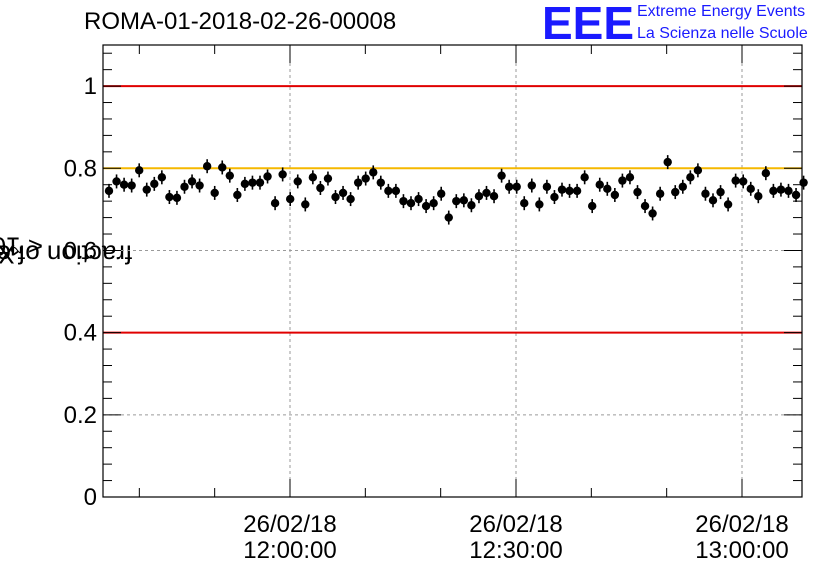 Image resolution: width=836 pixels, height=572 pixels. I want to click on y-tick-label: 0.2, so click(80, 415).